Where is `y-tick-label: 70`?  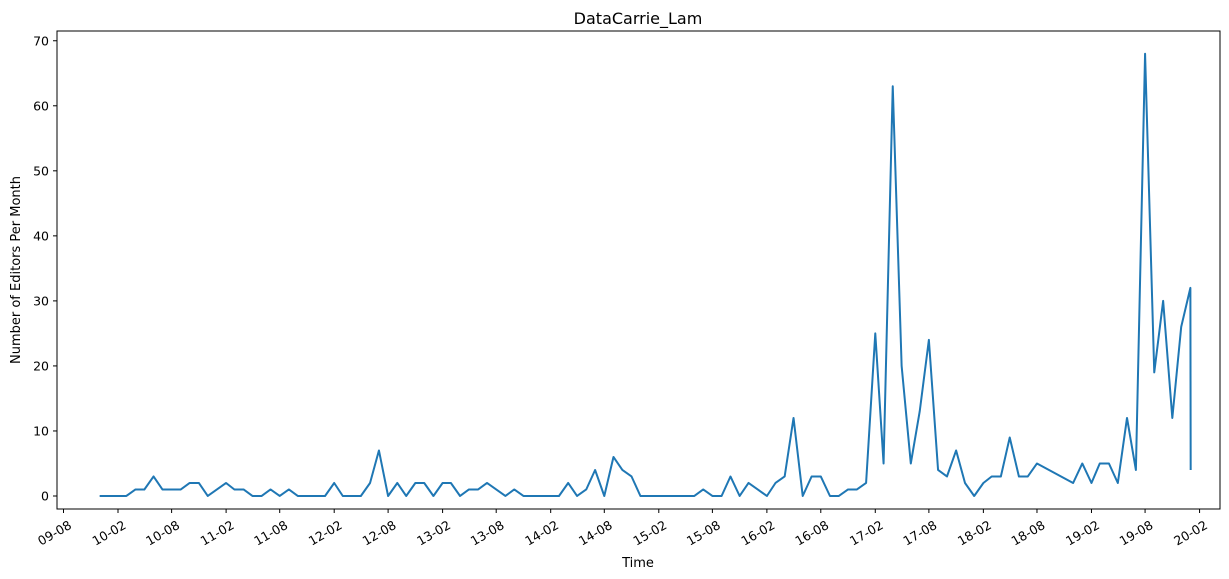
y-tick-label: 70 is located at coordinates (41, 40).